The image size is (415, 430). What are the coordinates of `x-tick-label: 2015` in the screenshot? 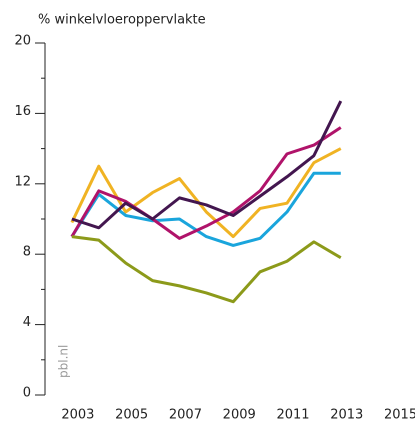 It's located at (399, 415).